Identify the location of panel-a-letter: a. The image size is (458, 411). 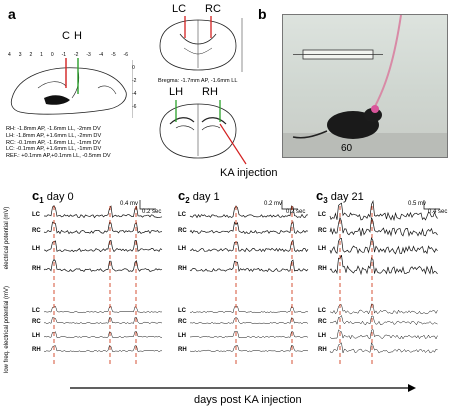
(12, 14).